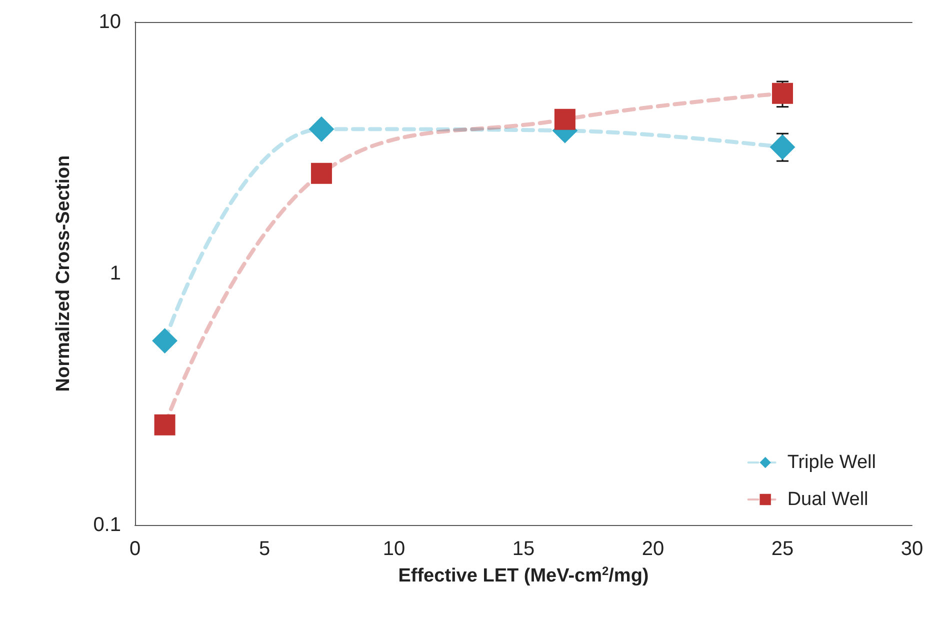  Describe the element at coordinates (107, 525) in the screenshot. I see `y-tick-label: 0.1` at that location.